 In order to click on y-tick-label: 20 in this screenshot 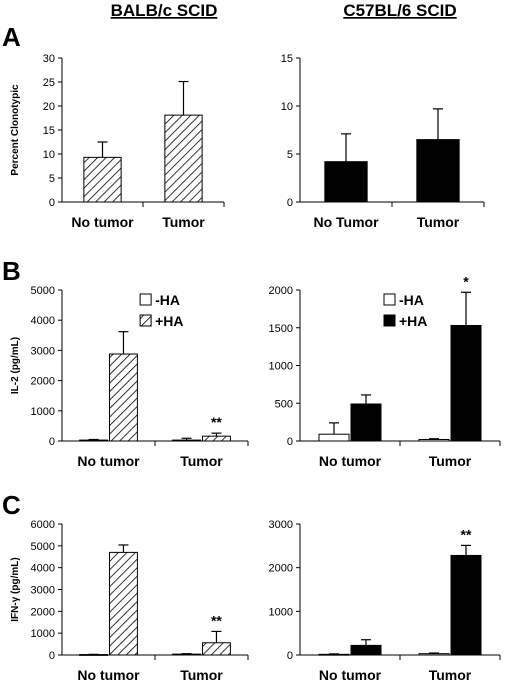, I will do `click(49, 107)`.